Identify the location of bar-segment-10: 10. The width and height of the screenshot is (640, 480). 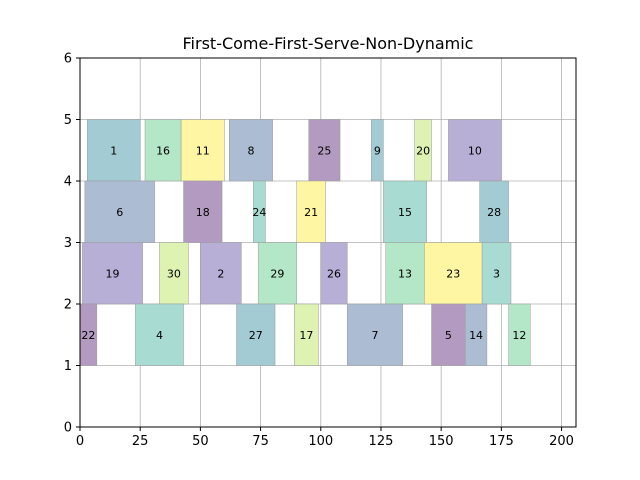
(475, 150).